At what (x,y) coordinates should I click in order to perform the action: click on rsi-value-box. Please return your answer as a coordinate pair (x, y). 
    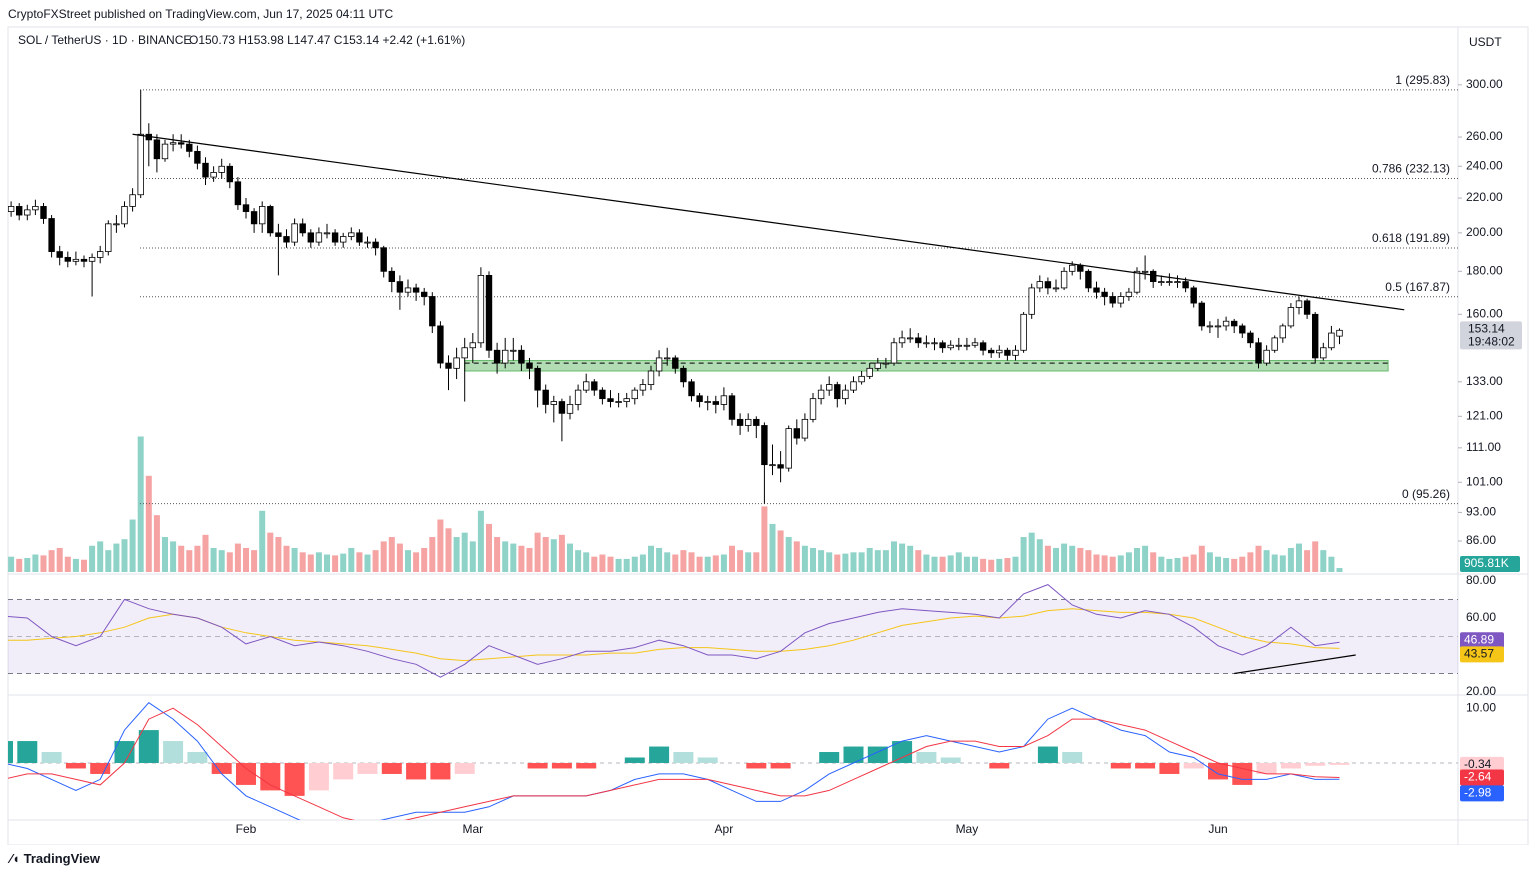
    Looking at the image, I should click on (1482, 640).